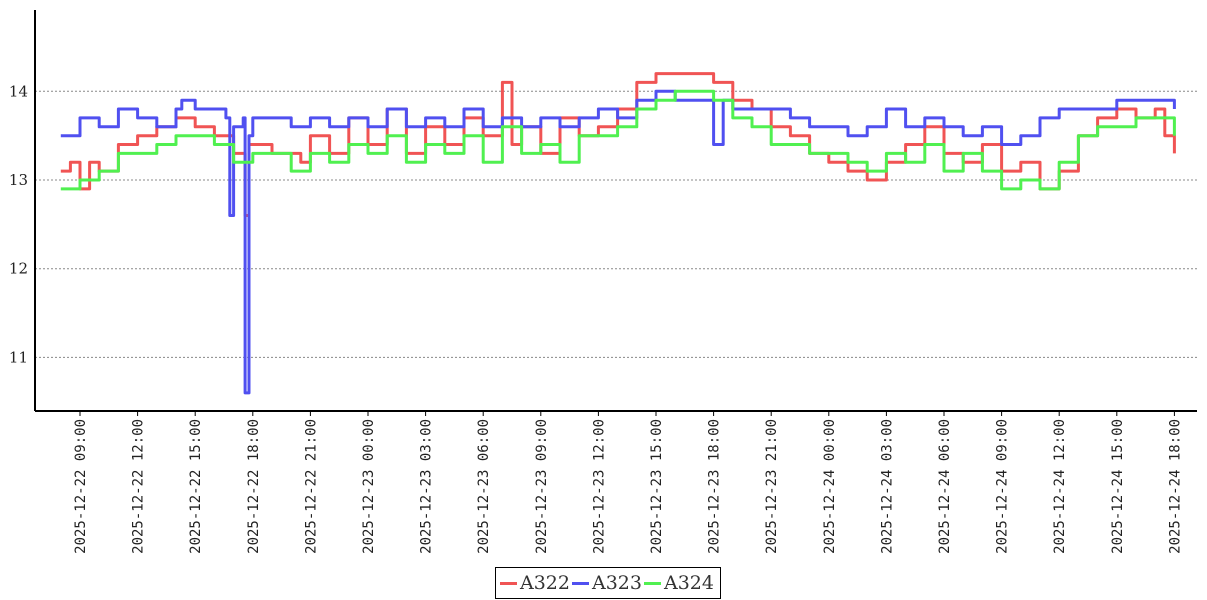 Image resolution: width=1207 pixels, height=600 pixels. Describe the element at coordinates (689, 583) in the screenshot. I see `legend-label: A324` at that location.